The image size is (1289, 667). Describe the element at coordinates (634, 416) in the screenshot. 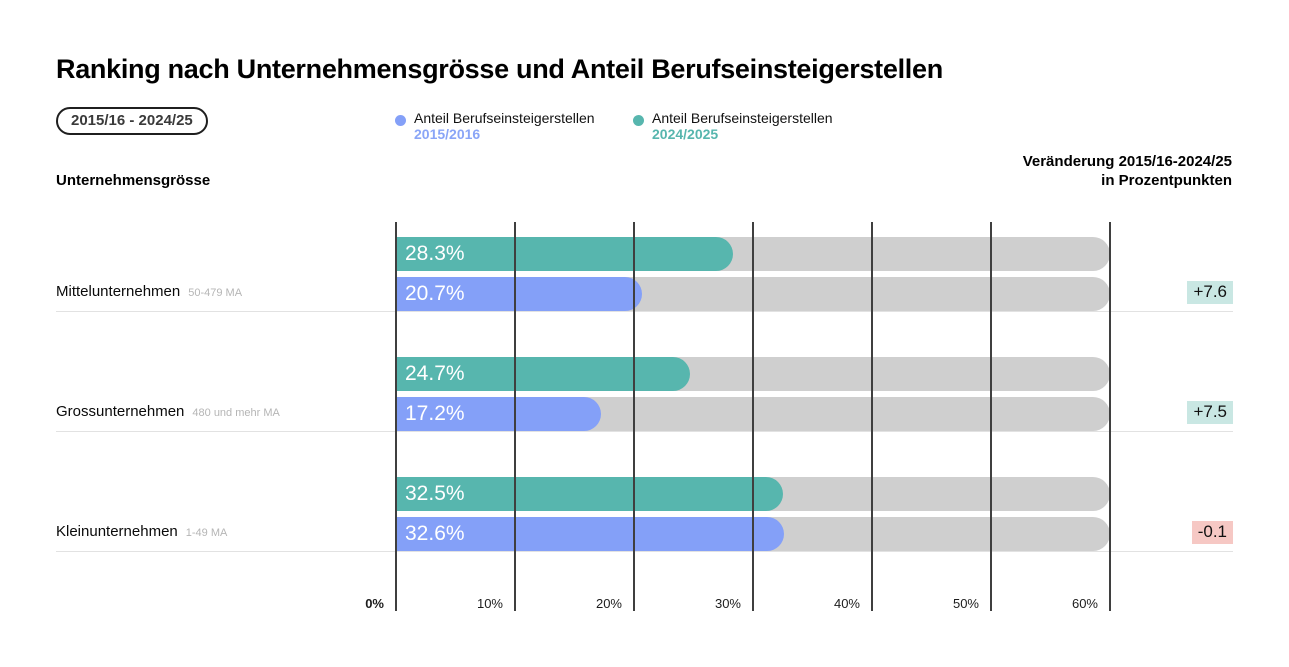

I see `gridline-20pct` at that location.